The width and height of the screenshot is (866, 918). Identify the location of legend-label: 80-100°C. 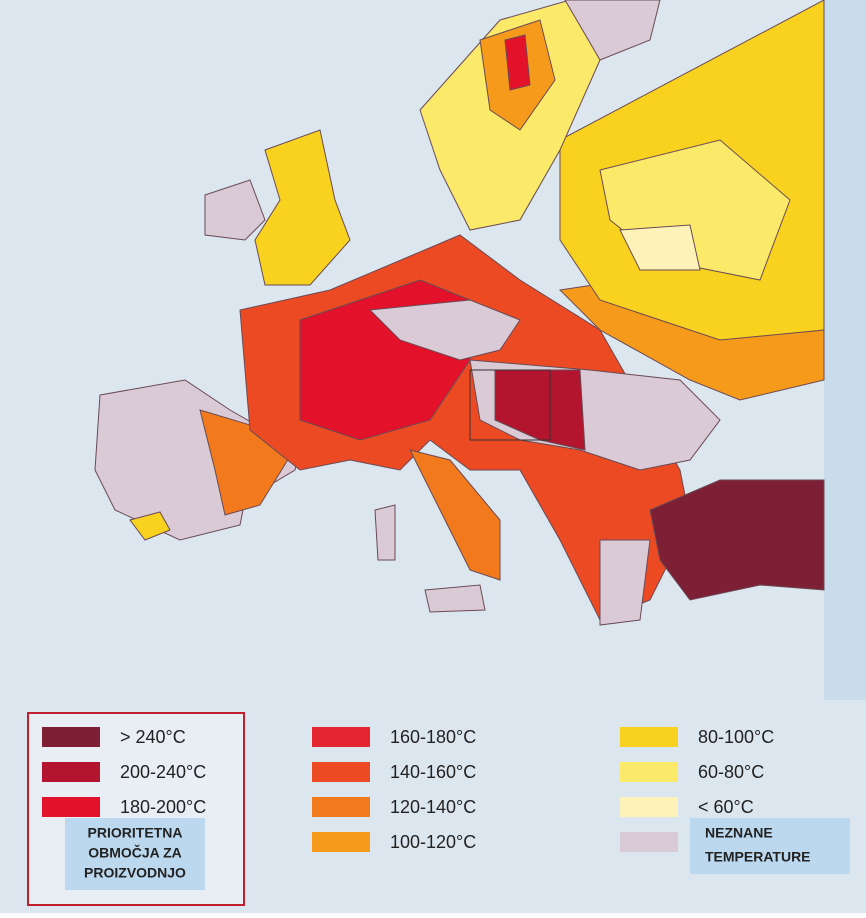
(736, 737).